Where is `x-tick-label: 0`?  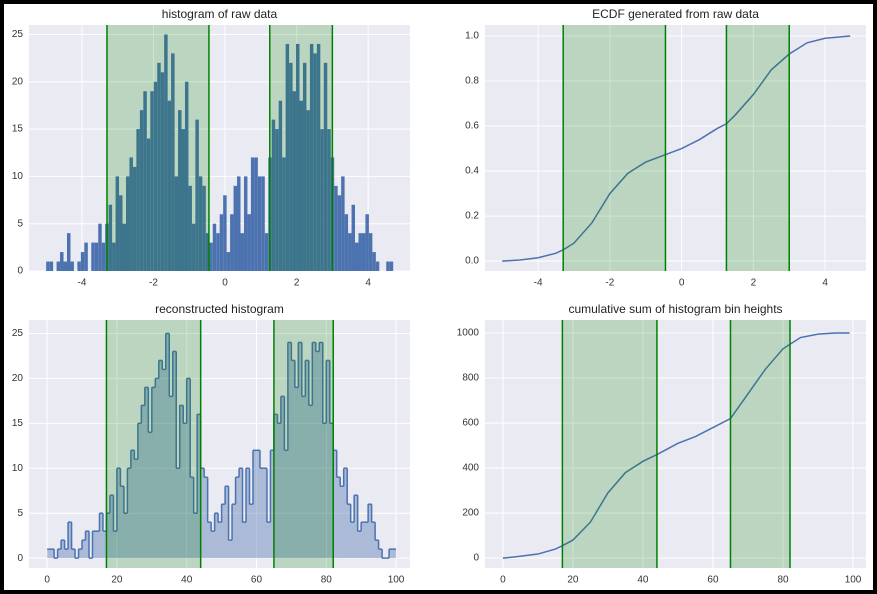 x-tick-label: 0 is located at coordinates (225, 283).